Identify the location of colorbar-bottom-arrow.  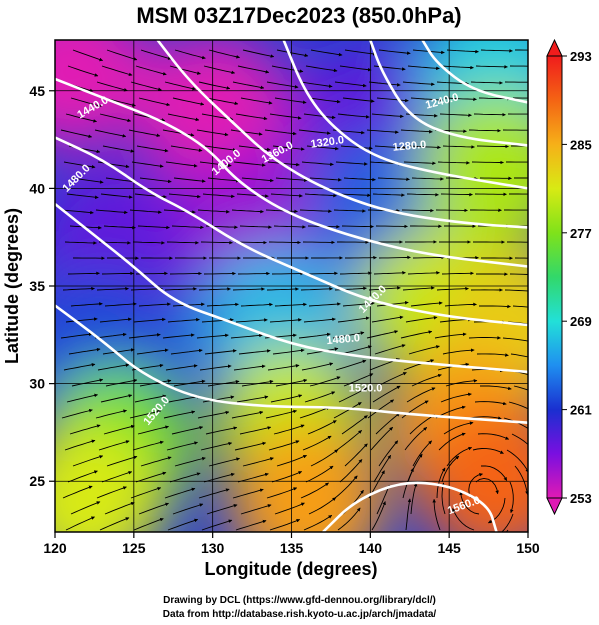
(554, 506).